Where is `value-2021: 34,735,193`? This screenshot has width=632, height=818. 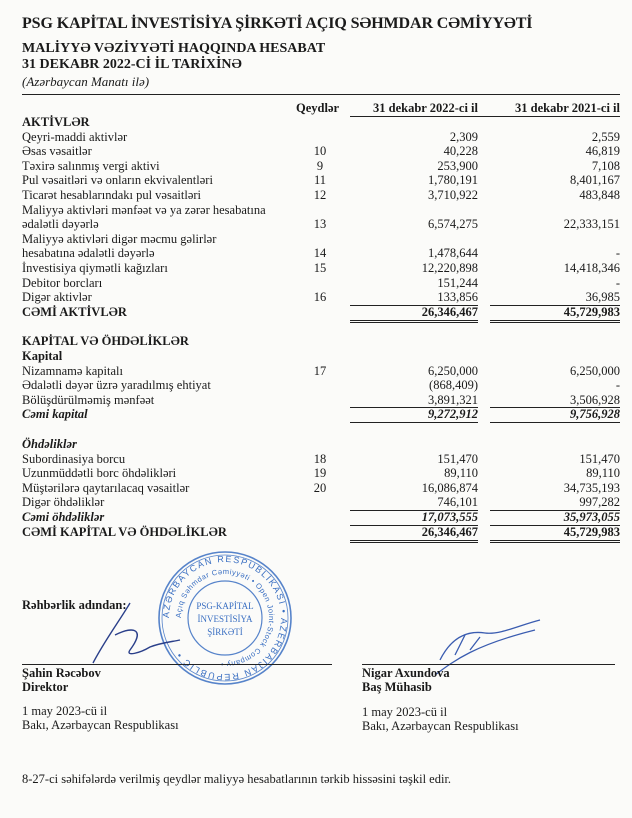 value-2021: 34,735,193 is located at coordinates (591, 487).